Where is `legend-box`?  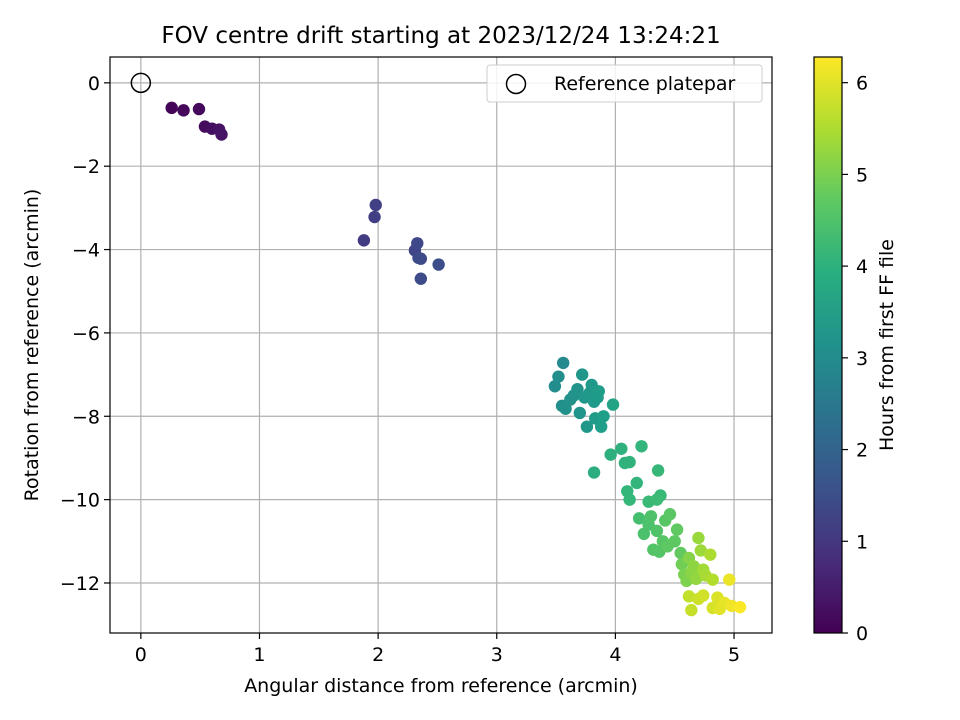
legend-box is located at coordinates (624, 83).